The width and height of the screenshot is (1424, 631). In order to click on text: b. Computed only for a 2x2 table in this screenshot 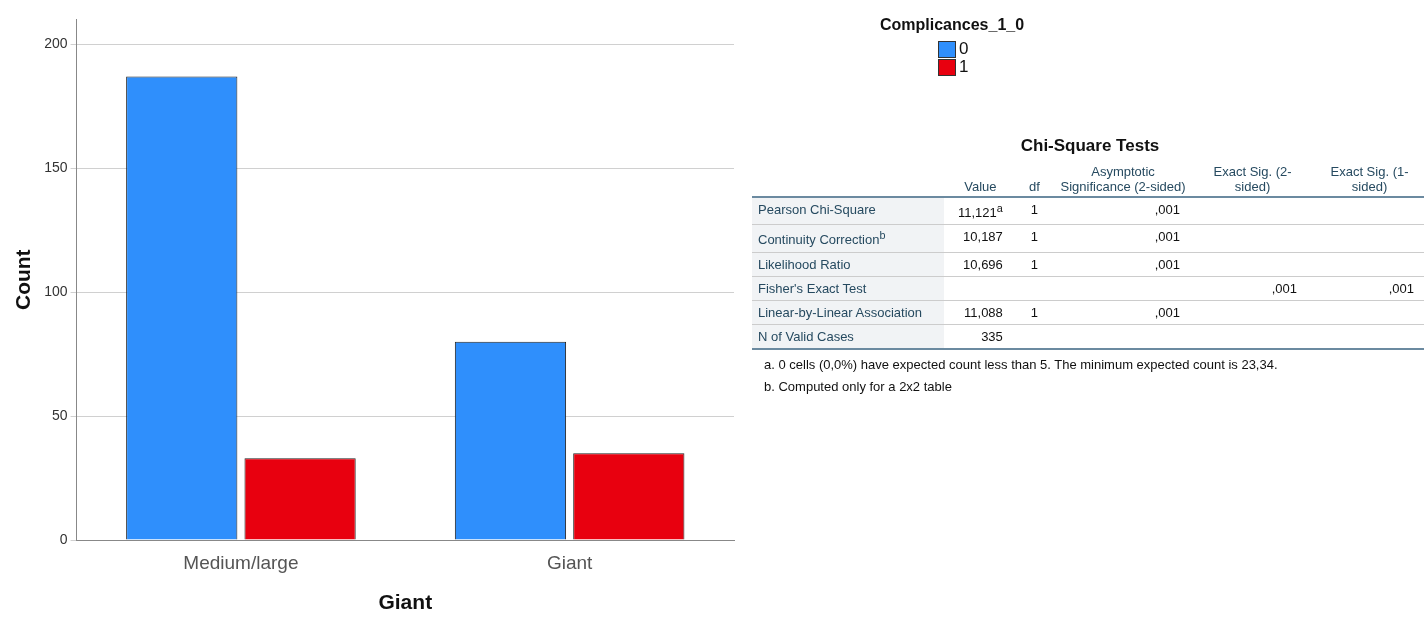, I will do `click(858, 386)`.